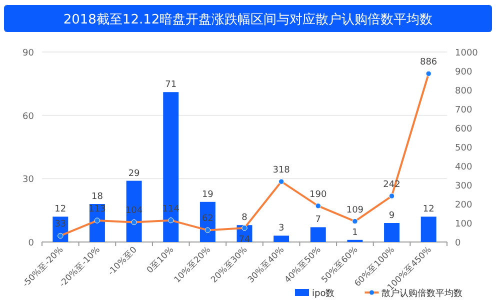  I want to click on data-label: 33, so click(60, 225).